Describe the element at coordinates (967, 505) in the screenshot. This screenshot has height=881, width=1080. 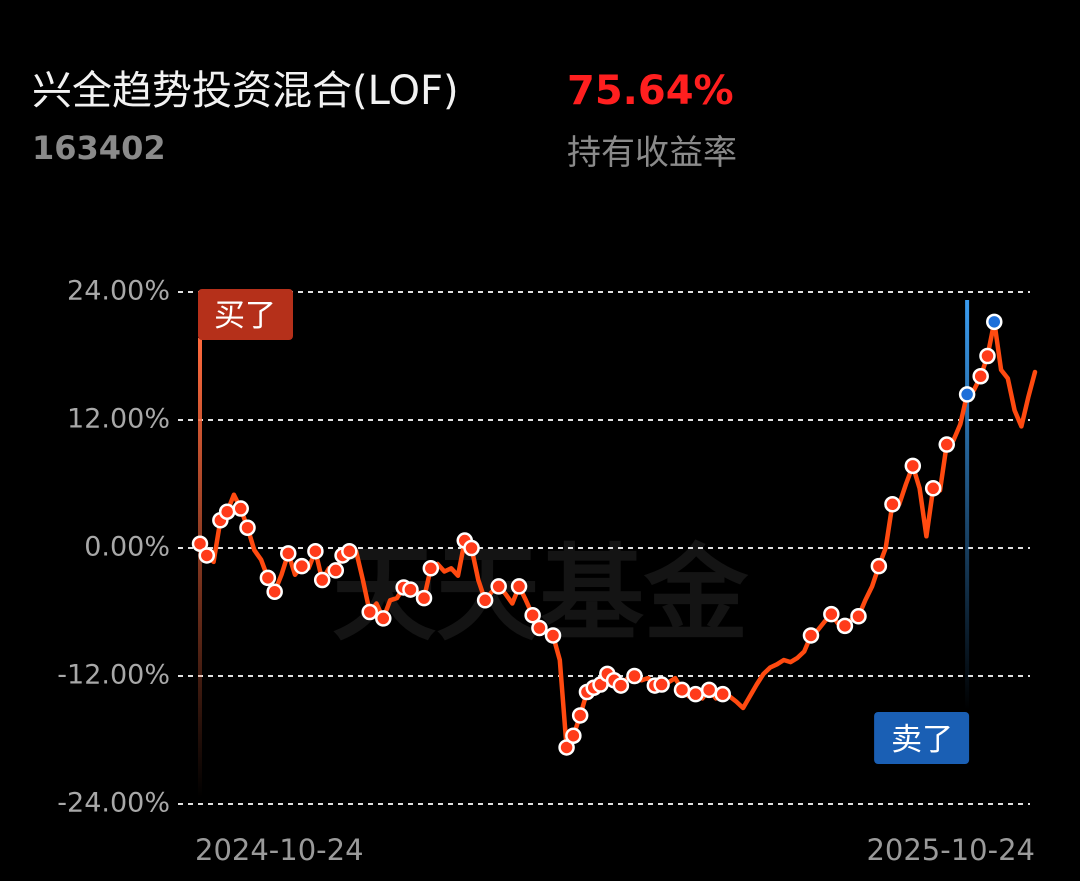
I see `sell-line` at that location.